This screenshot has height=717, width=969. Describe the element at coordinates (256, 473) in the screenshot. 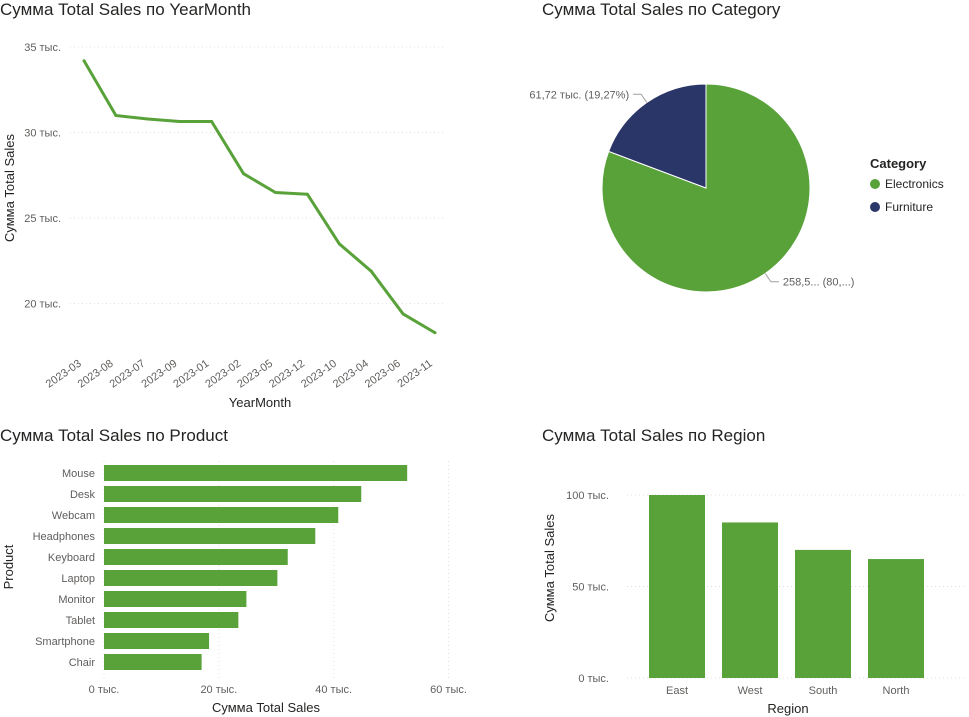

I see `product-bar-mouse` at that location.